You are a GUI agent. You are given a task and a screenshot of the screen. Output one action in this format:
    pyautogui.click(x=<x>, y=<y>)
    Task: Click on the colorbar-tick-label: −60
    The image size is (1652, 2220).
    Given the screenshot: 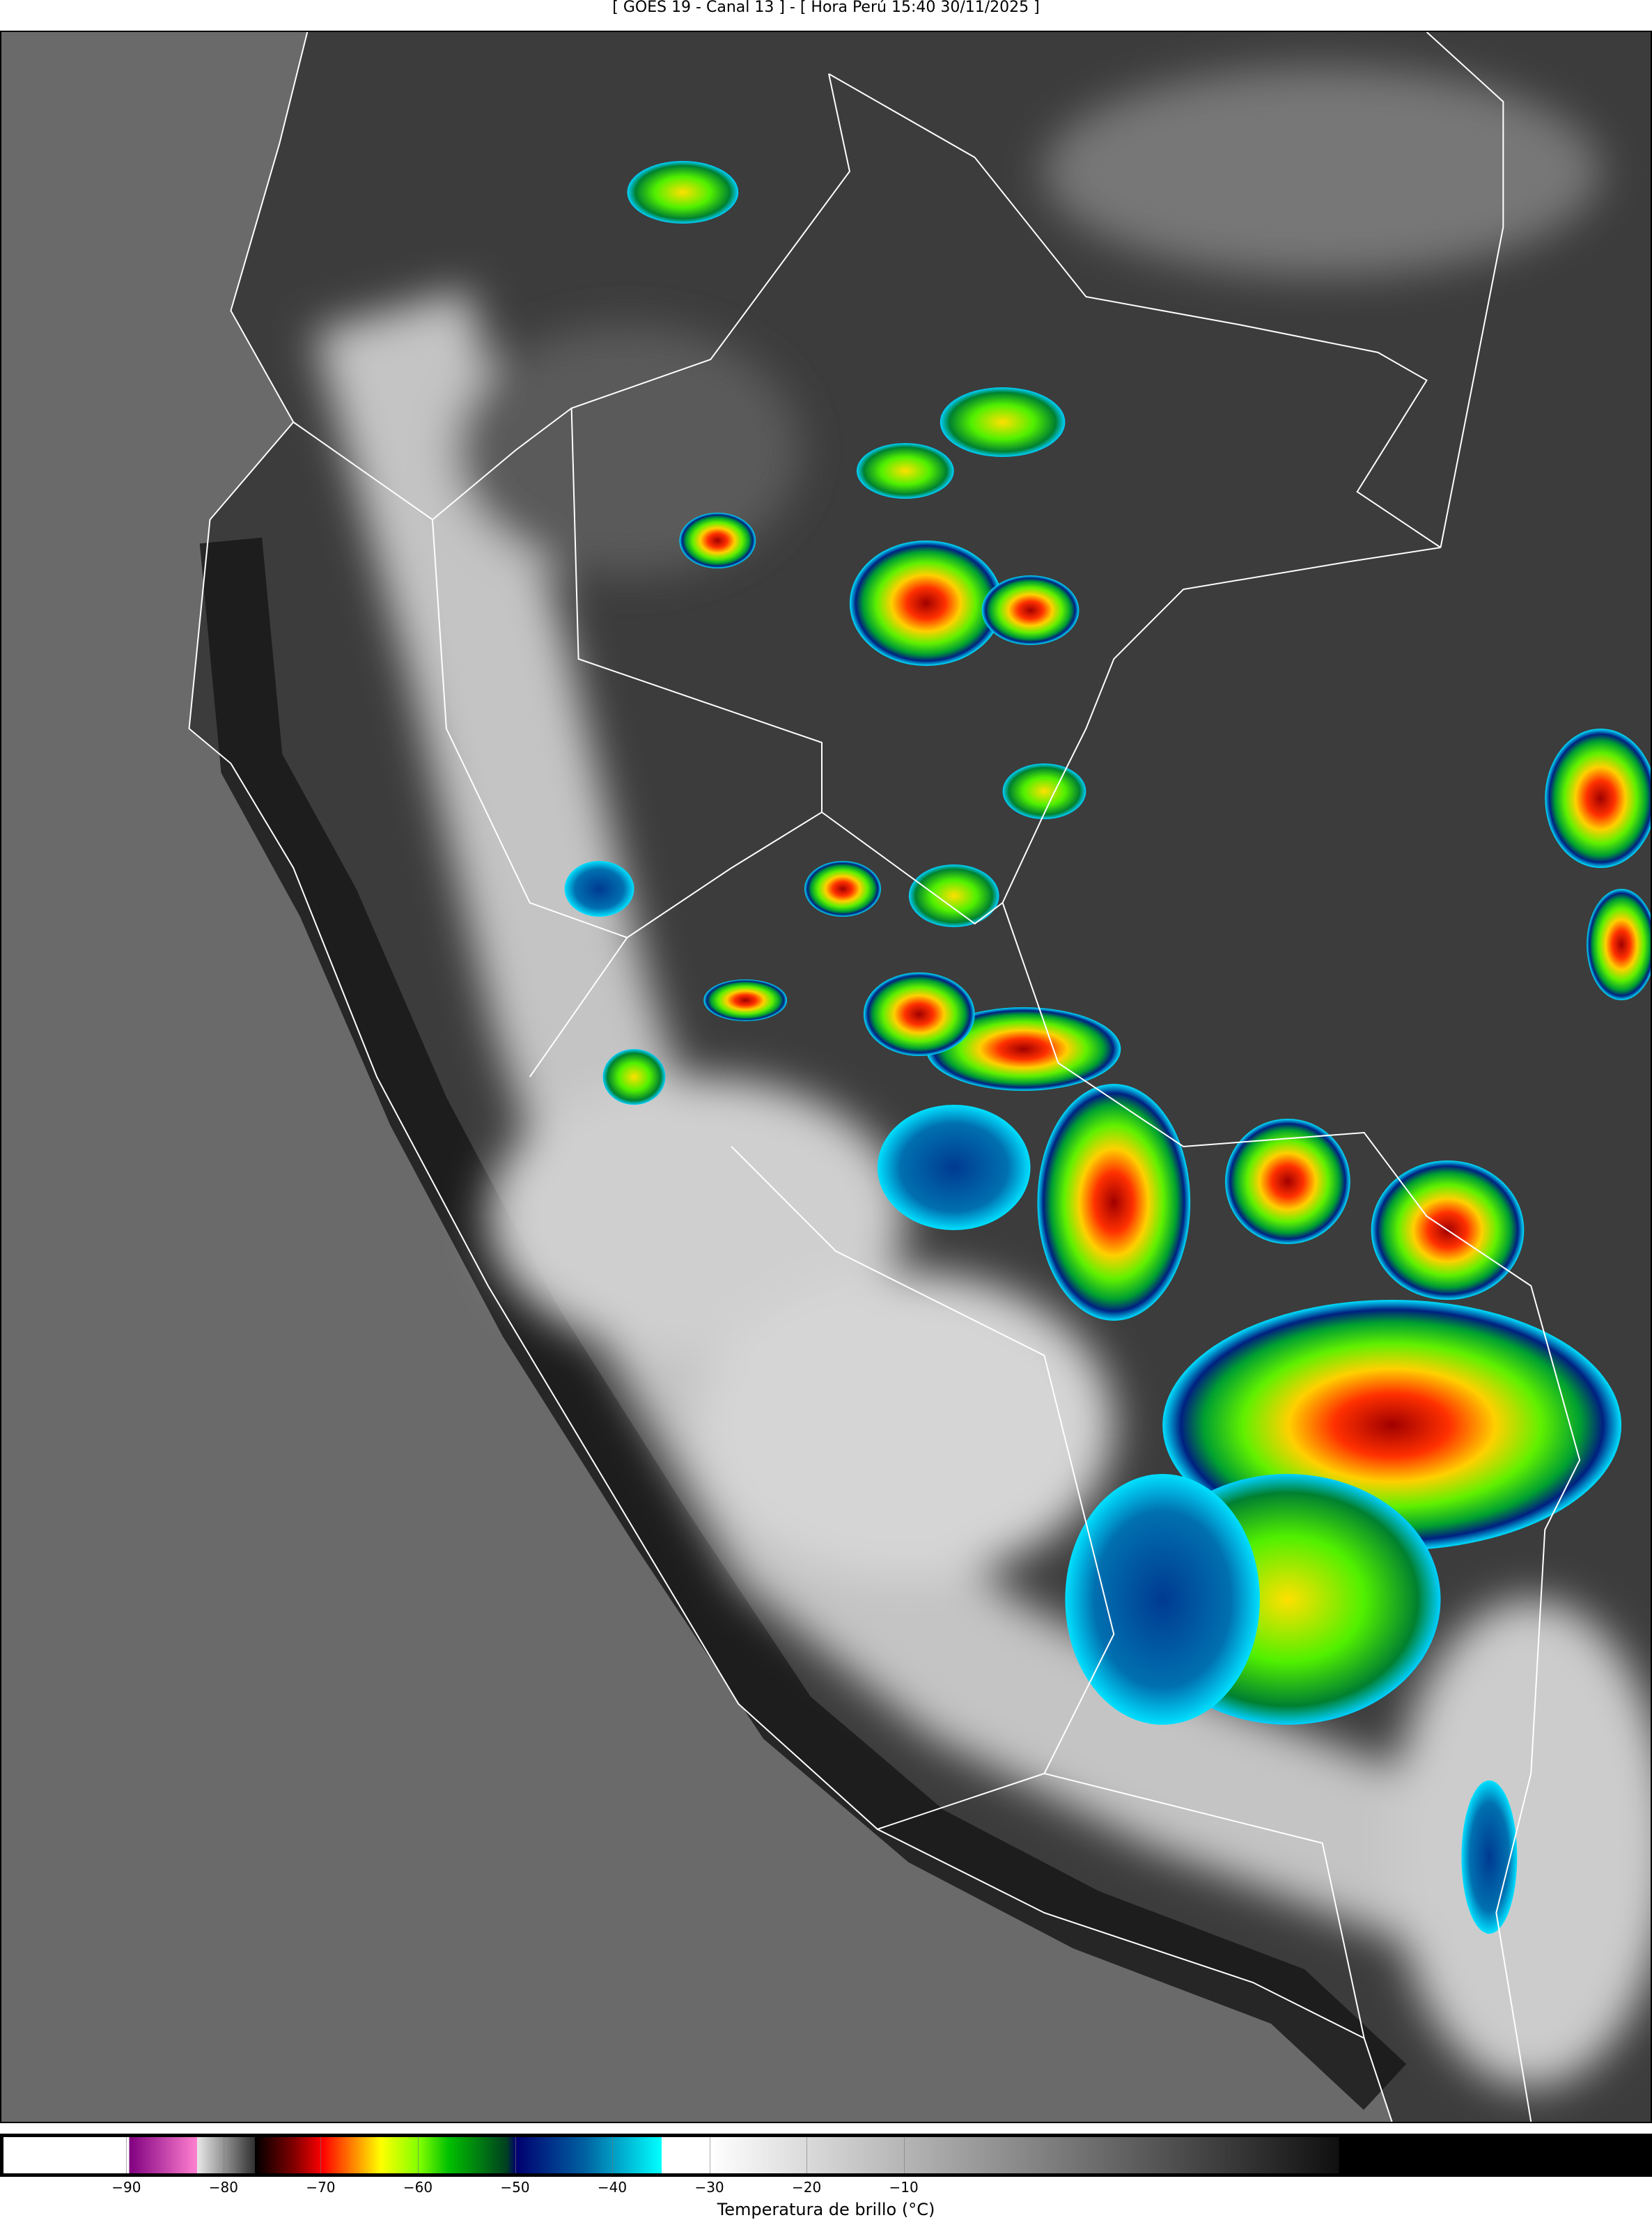 What is the action you would take?
    pyautogui.click(x=418, y=2187)
    